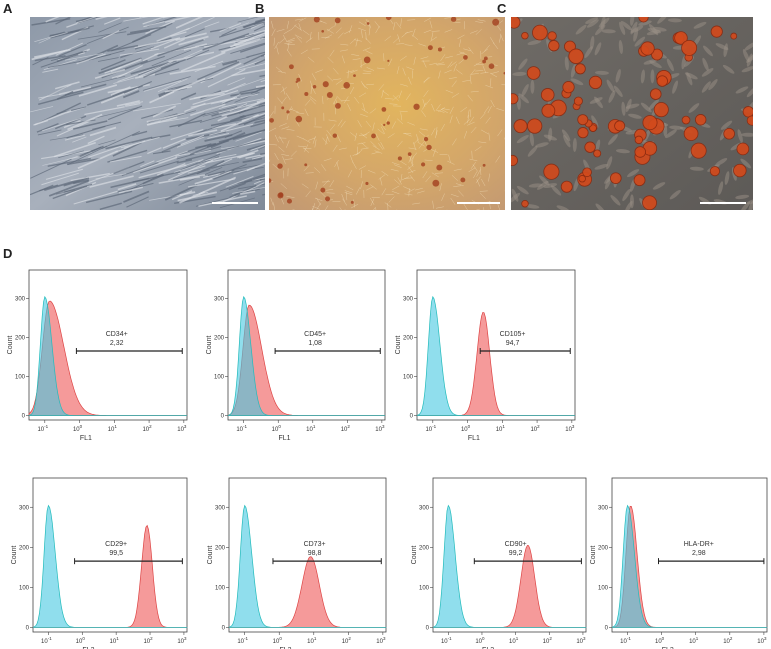 This screenshot has width=771, height=649. Describe the element at coordinates (220, 508) in the screenshot. I see `y-tick-label: 300` at that location.